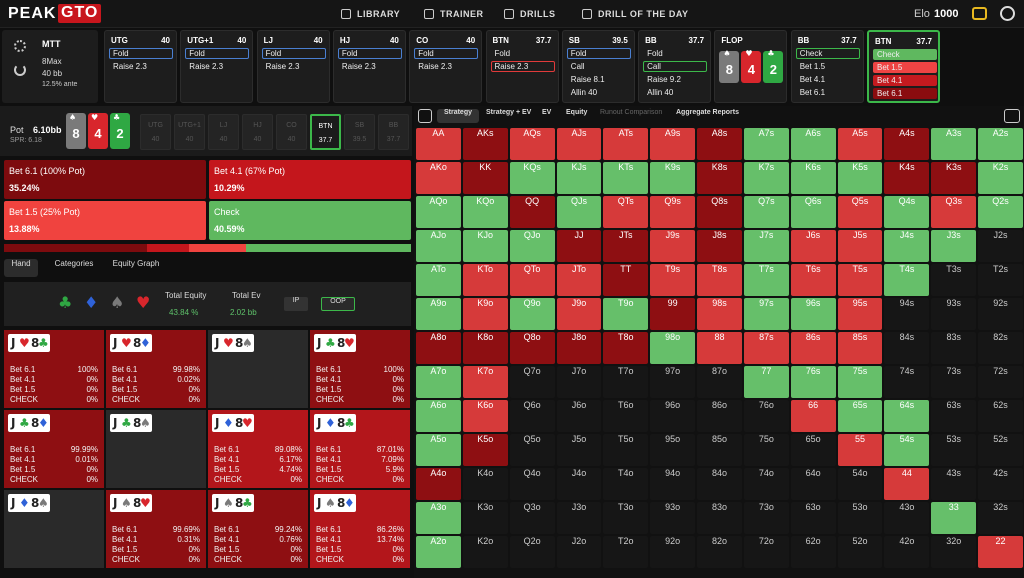 The image size is (1024, 578). I want to click on range-cell: 72s, so click(1000, 382).